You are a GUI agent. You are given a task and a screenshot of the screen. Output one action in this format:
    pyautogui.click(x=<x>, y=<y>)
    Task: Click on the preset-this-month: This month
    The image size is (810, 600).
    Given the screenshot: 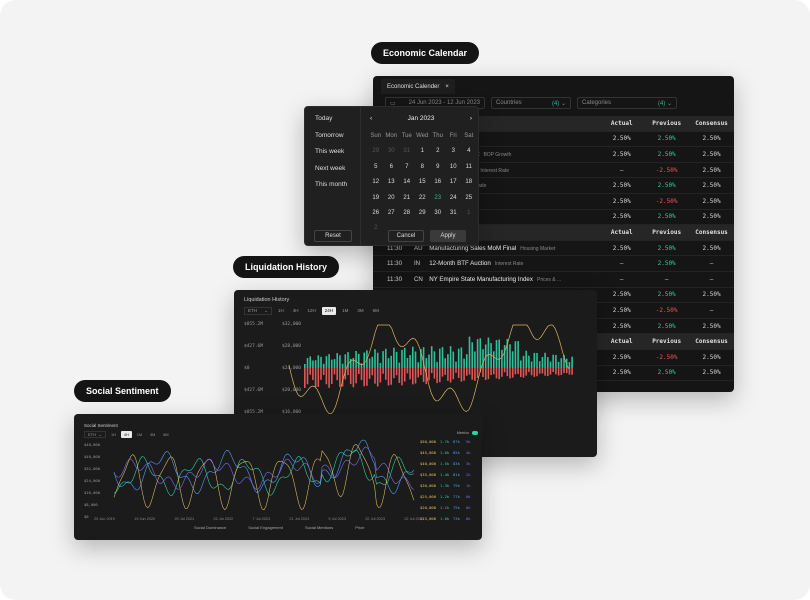 What is the action you would take?
    pyautogui.click(x=331, y=185)
    